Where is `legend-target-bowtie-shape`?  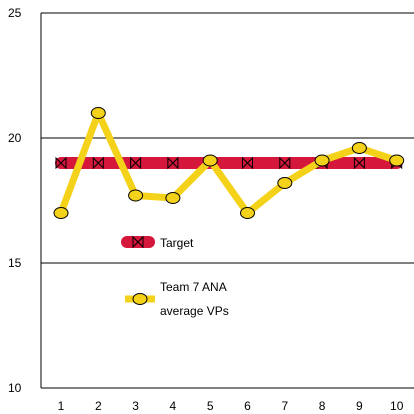 legend-target-bowtie-shape is located at coordinates (138, 242).